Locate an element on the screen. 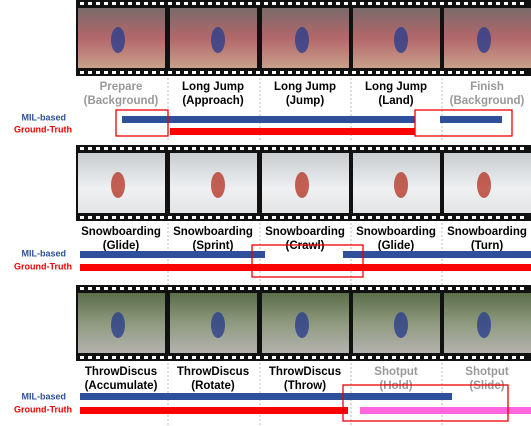 Image resolution: width=531 pixels, height=426 pixels. frame-label: (Background) is located at coordinates (121, 101).